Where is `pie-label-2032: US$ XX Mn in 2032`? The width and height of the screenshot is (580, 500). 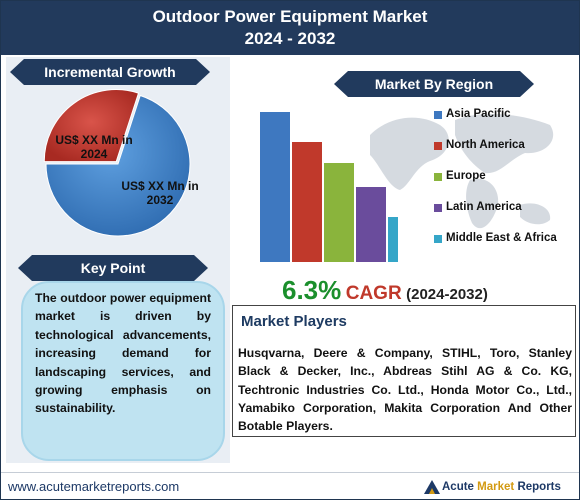
pie-label-2032: US$ XX Mn in 2032 is located at coordinates (160, 193).